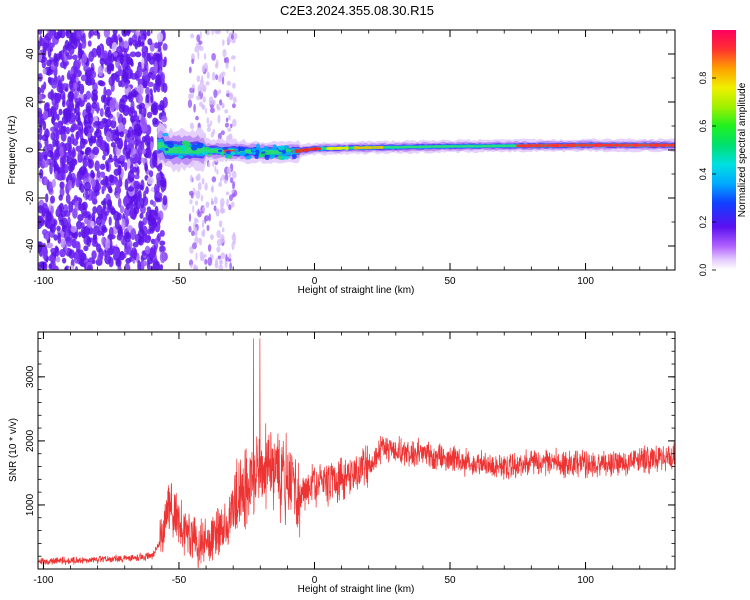 The image size is (750, 600). What do you see at coordinates (12, 150) in the screenshot?
I see `spectrogram-ylabel: Frequency (Hz)` at bounding box center [12, 150].